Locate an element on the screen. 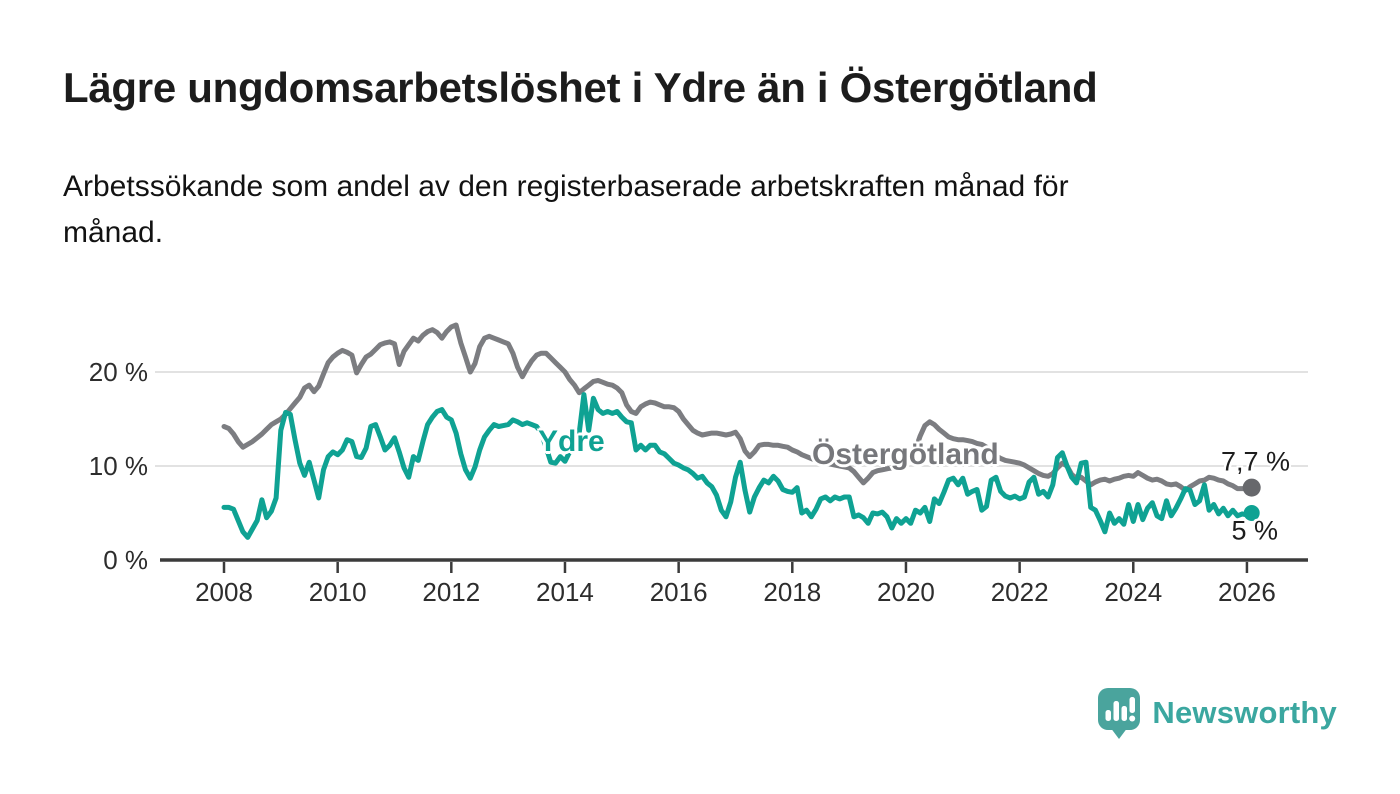  line-ydre is located at coordinates (738, 466).